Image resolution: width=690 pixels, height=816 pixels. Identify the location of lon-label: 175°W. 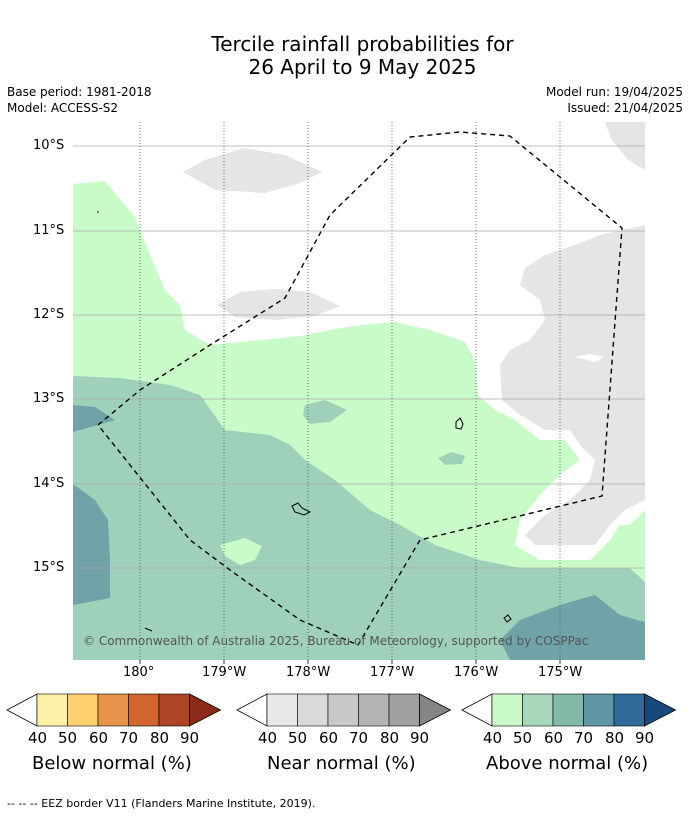
(560, 672).